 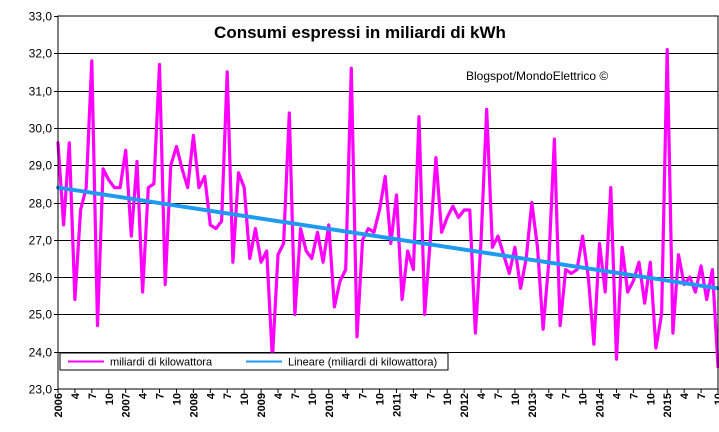 I want to click on legend-label-trend: Lineare (miliardi di kilowattora), so click(x=362, y=363).